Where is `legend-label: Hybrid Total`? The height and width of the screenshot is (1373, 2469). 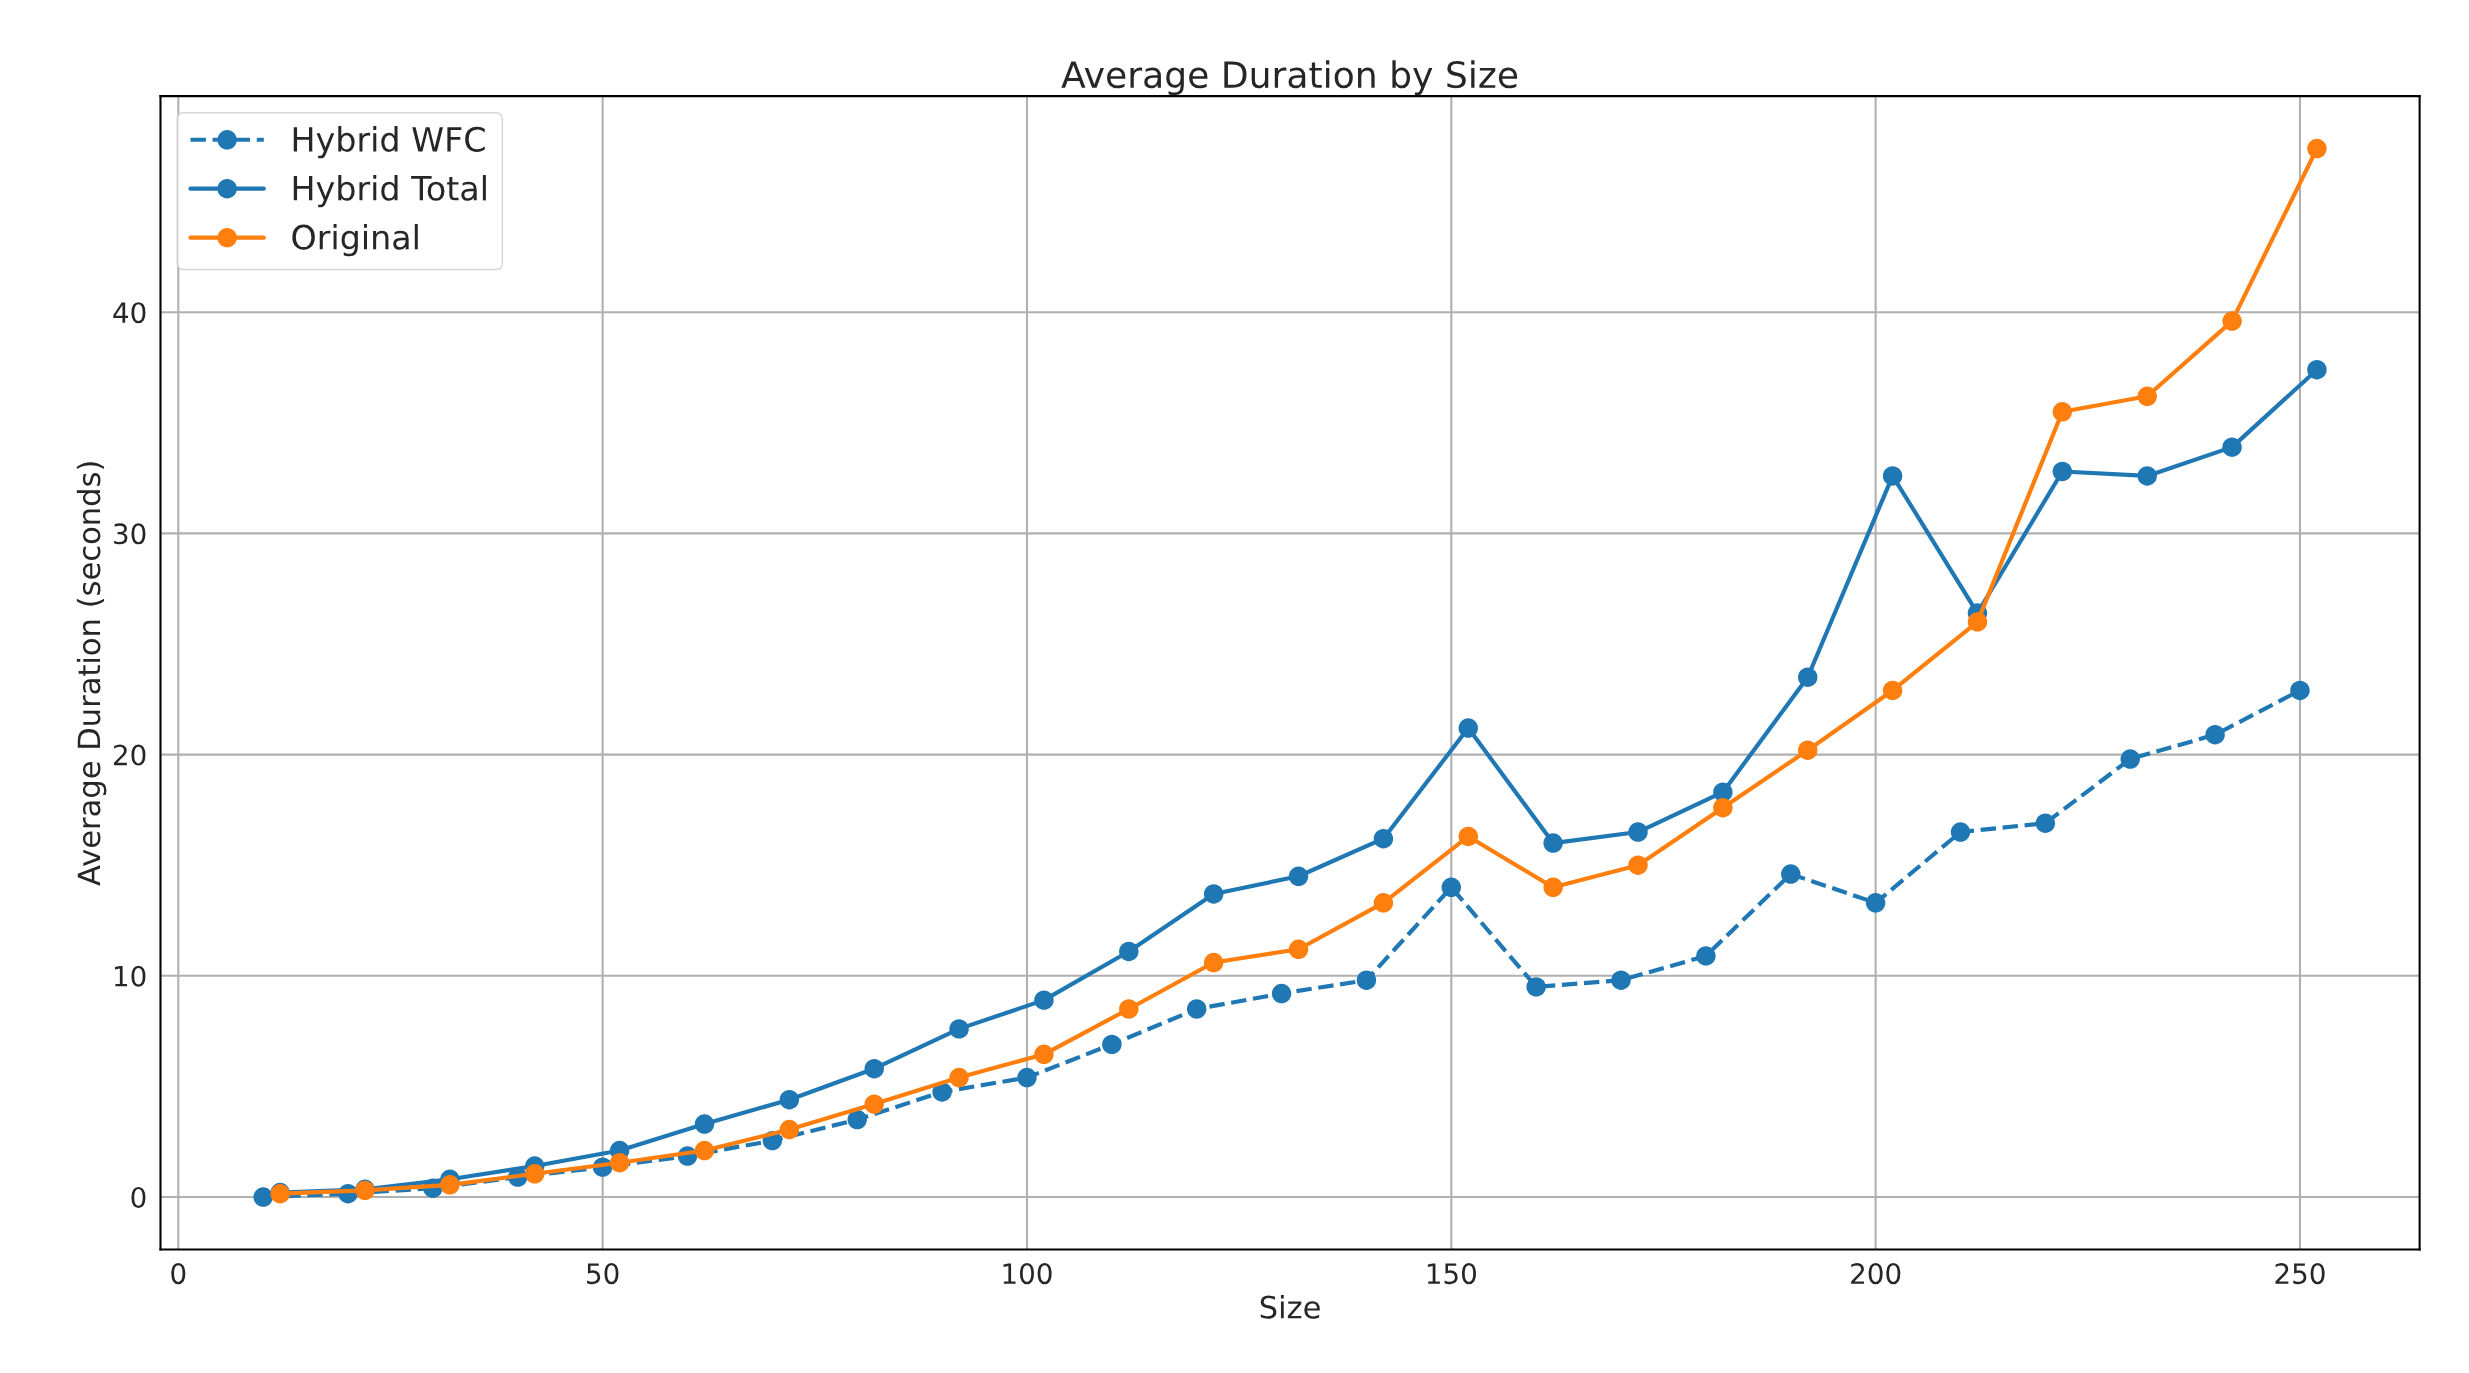 legend-label: Hybrid Total is located at coordinates (389, 191).